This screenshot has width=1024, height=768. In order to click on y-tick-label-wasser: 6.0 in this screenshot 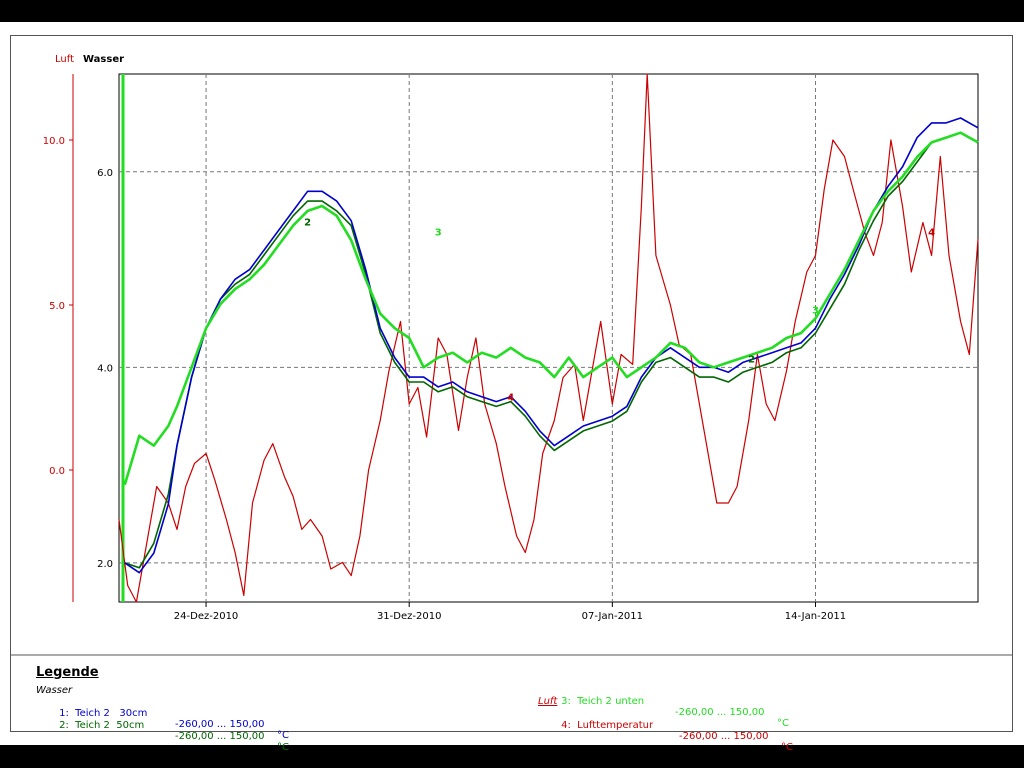, I will do `click(105, 173)`.